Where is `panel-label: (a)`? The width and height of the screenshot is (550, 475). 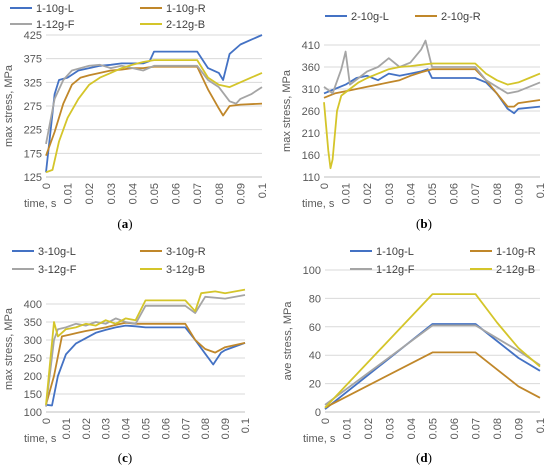 panel-label: (a) is located at coordinates (124, 223).